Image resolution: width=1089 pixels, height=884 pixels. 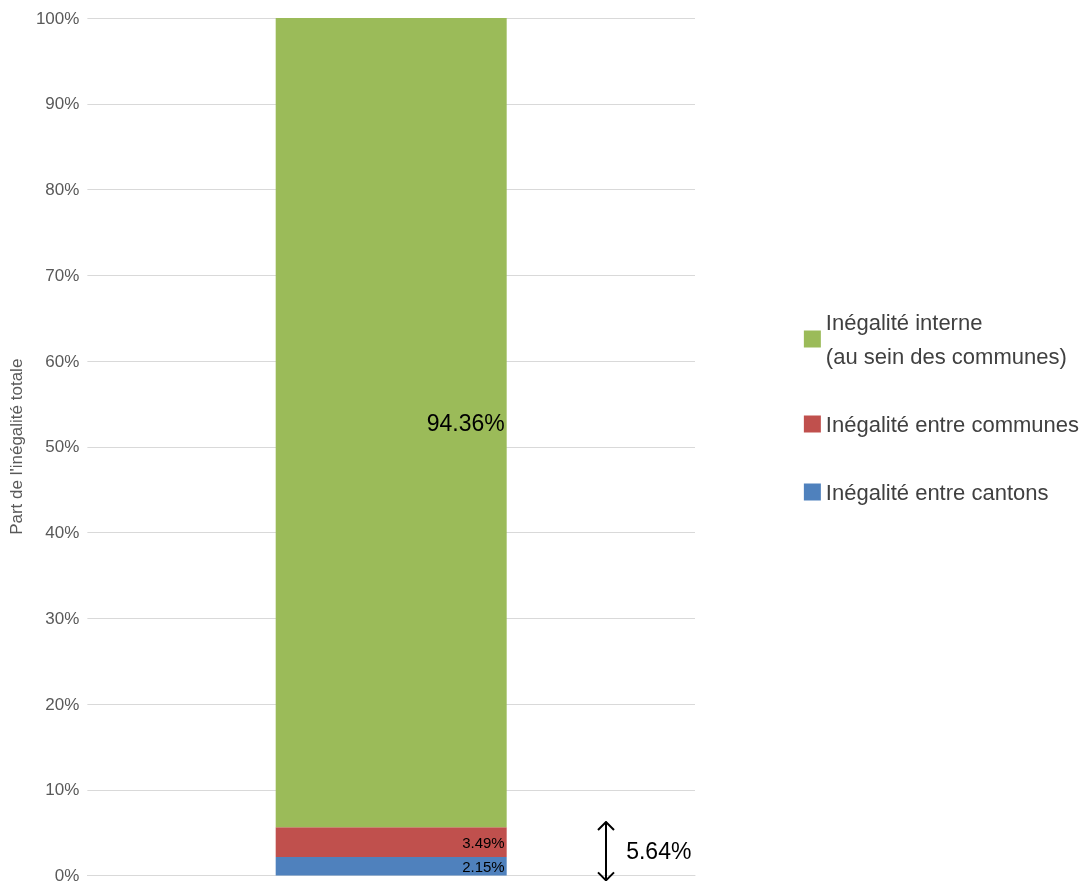 What do you see at coordinates (57, 18) in the screenshot?
I see `y-tick-label: 100%` at bounding box center [57, 18].